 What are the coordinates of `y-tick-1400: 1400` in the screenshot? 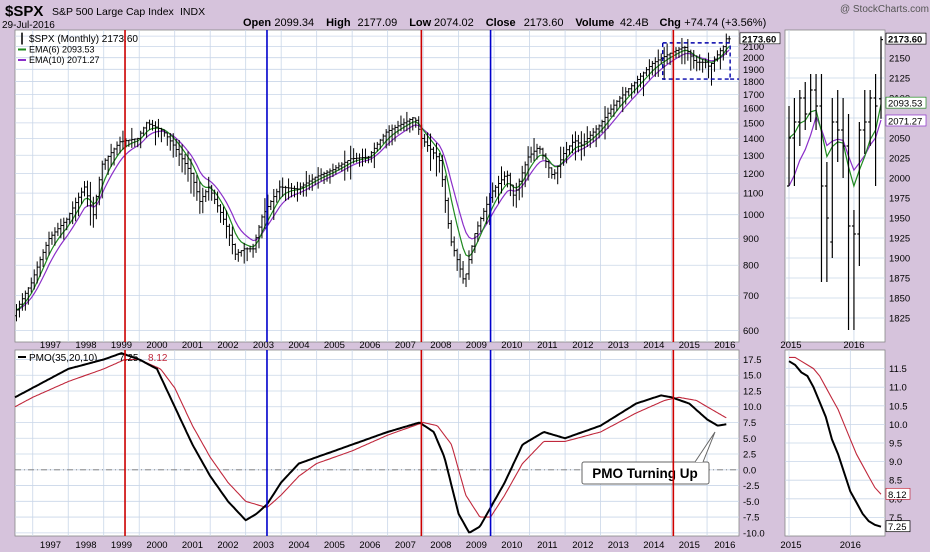 It's located at (753, 139).